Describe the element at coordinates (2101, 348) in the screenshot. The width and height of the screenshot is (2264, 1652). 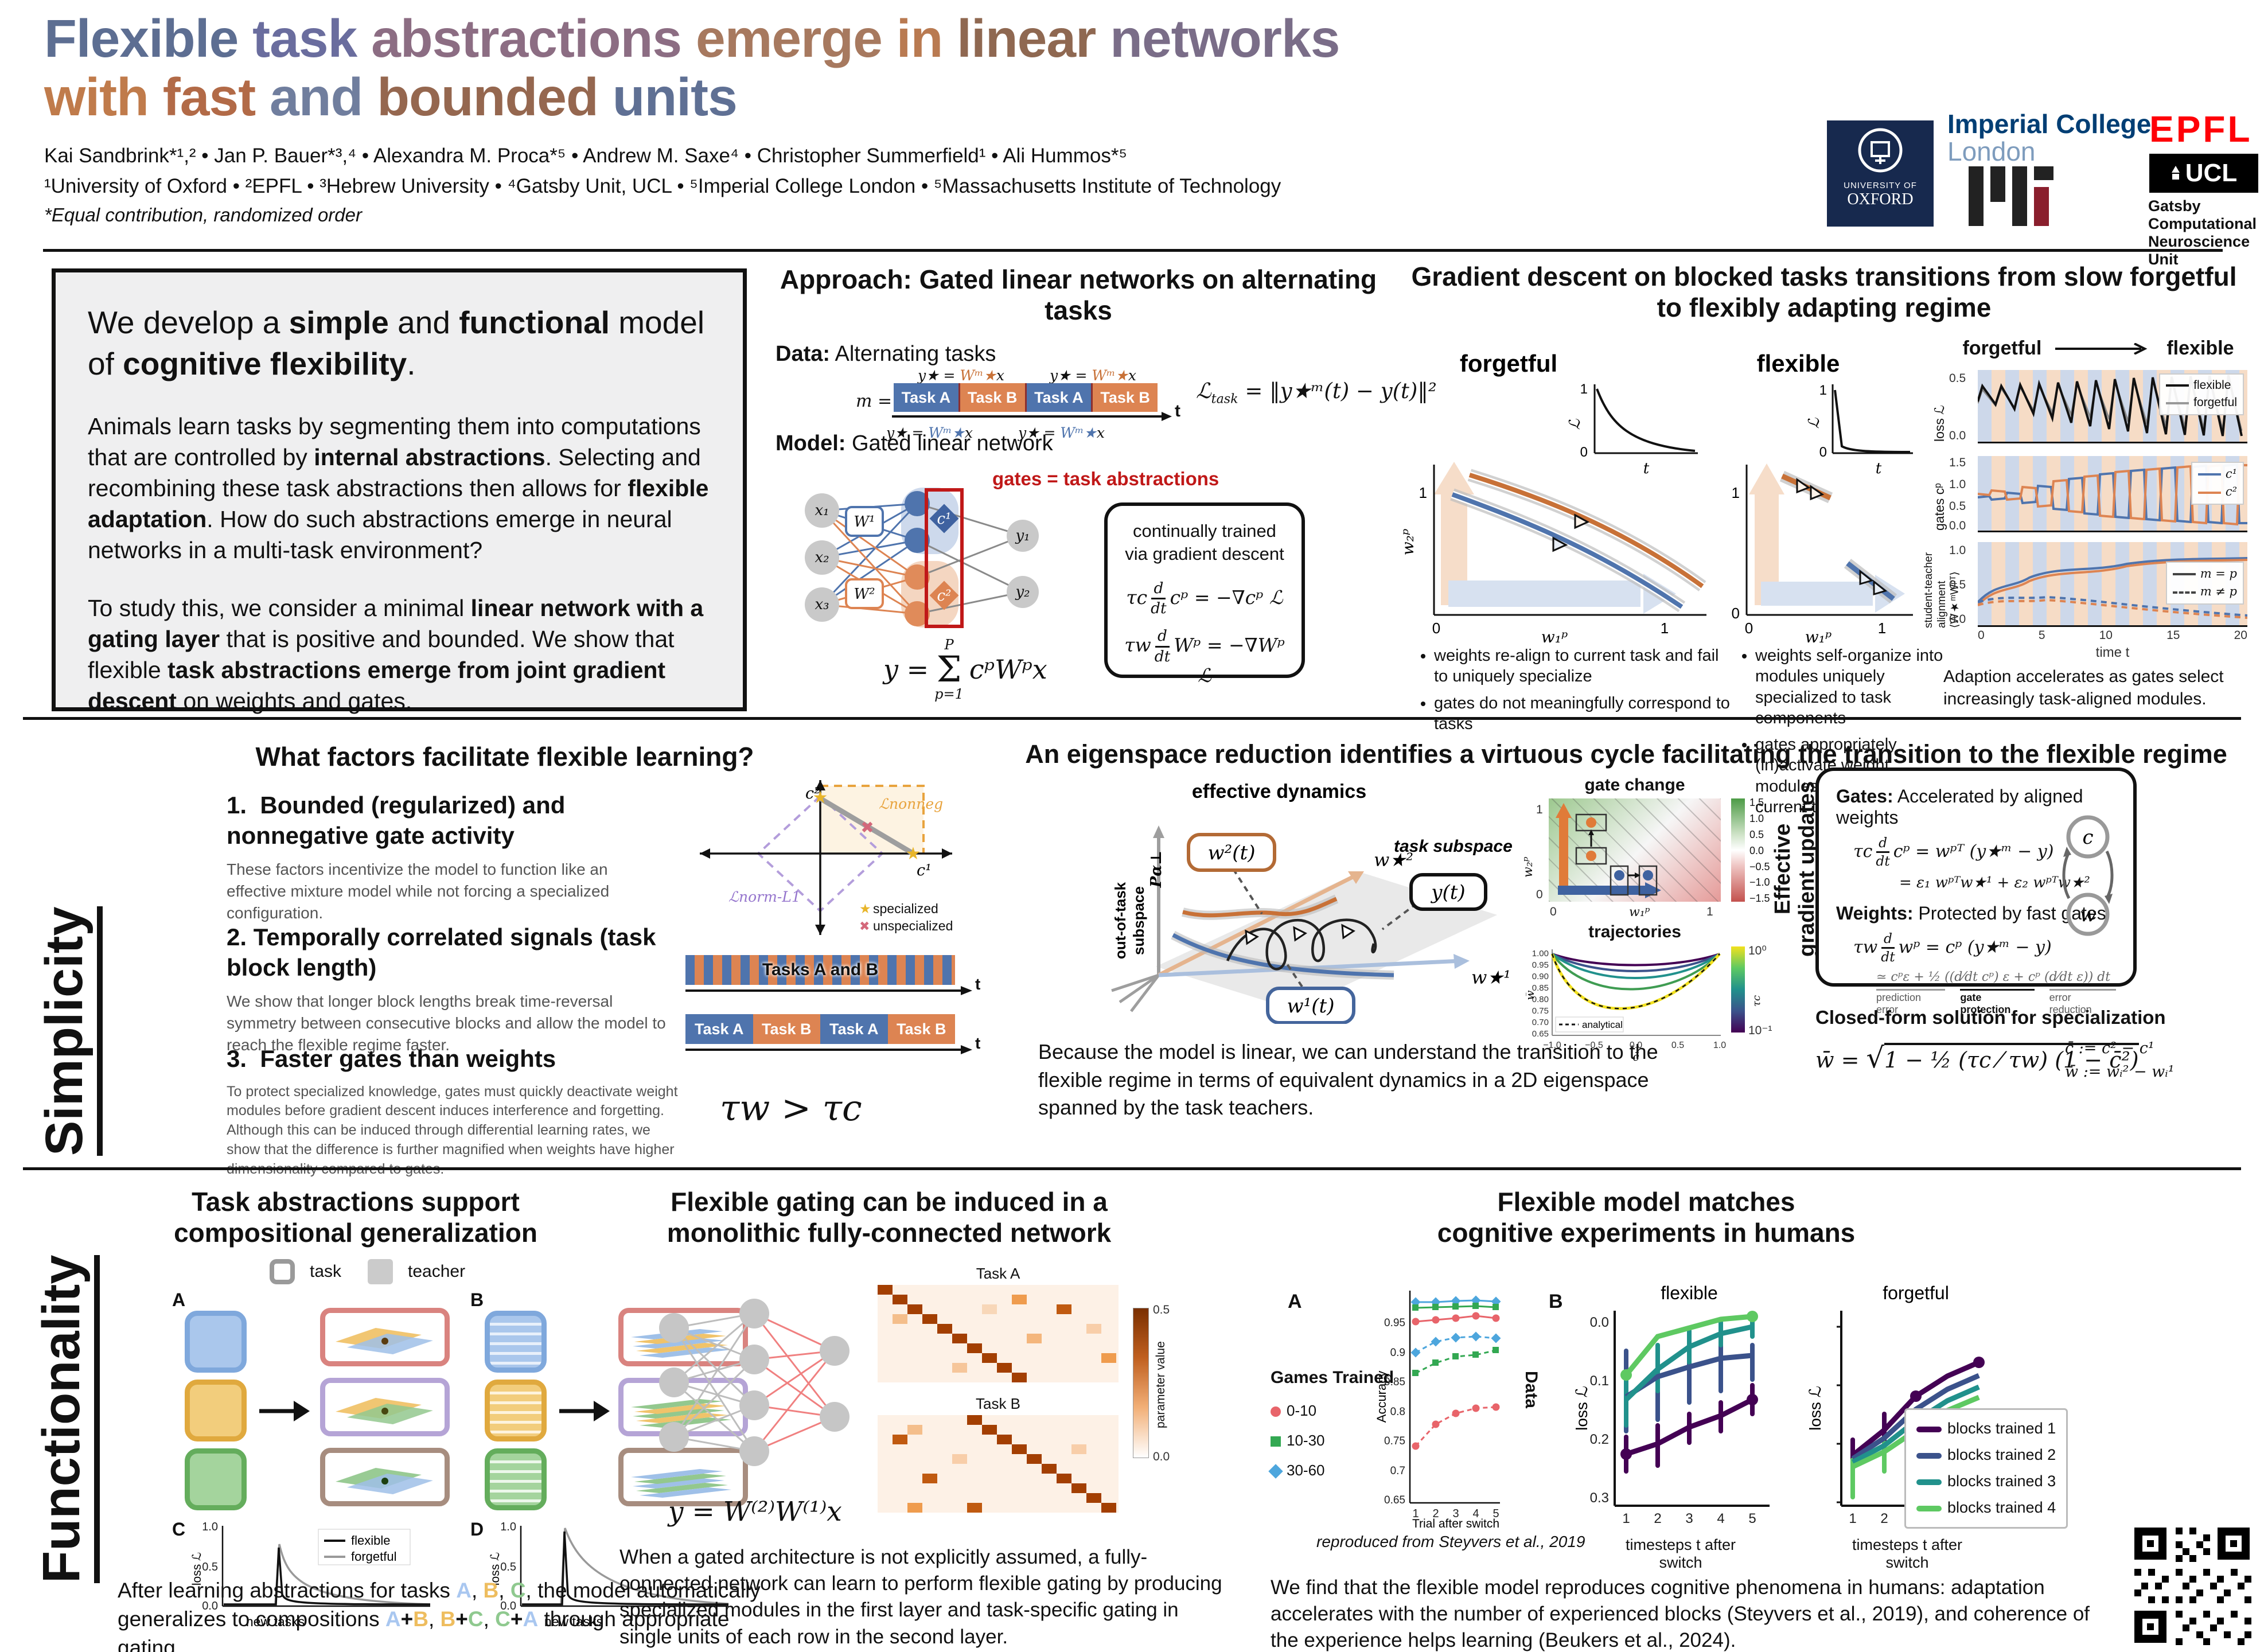
I see `right-arrow-icon` at that location.